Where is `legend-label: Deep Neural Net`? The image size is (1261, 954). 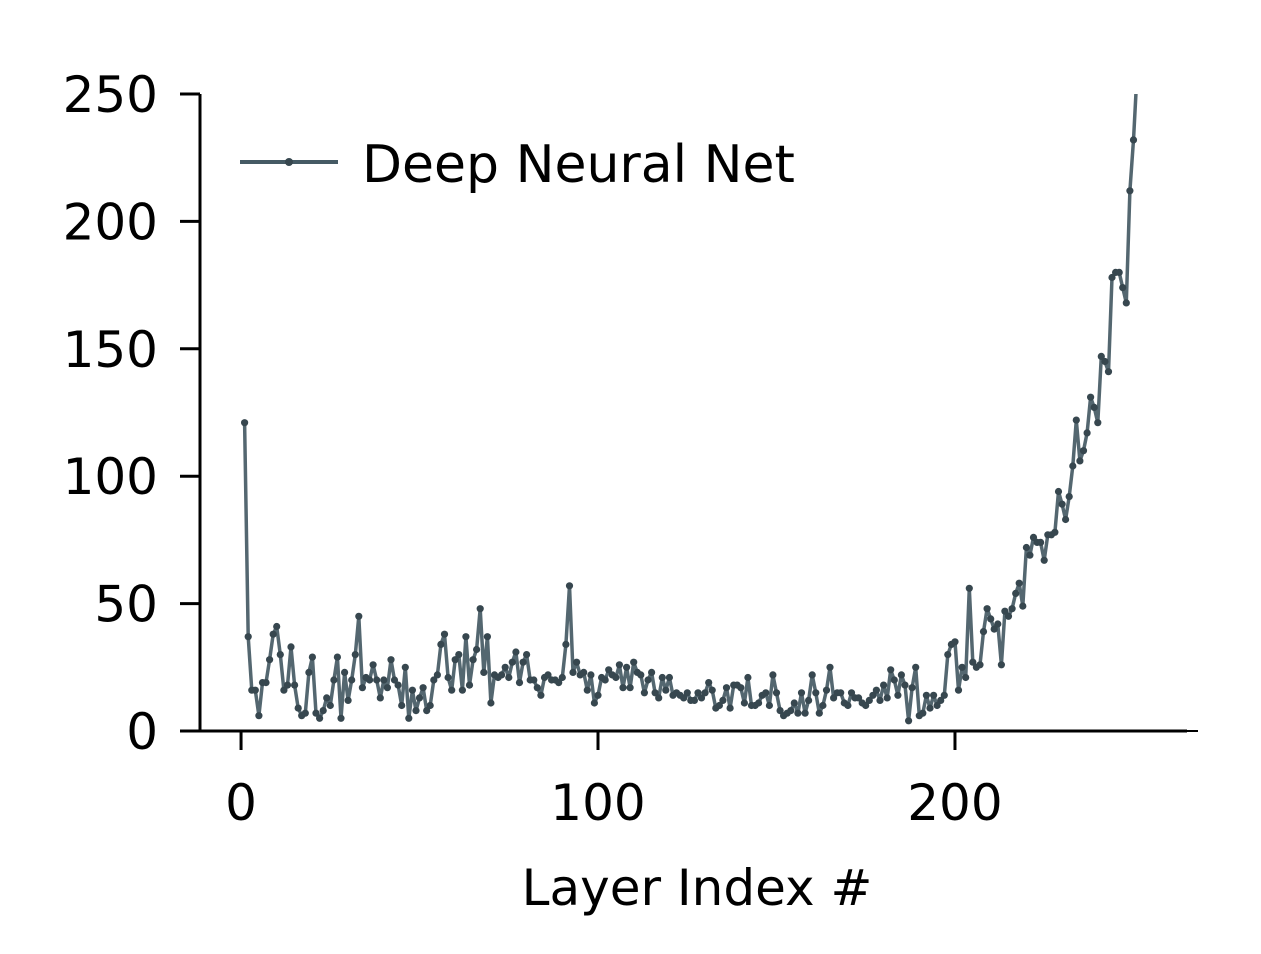 legend-label: Deep Neural Net is located at coordinates (578, 165).